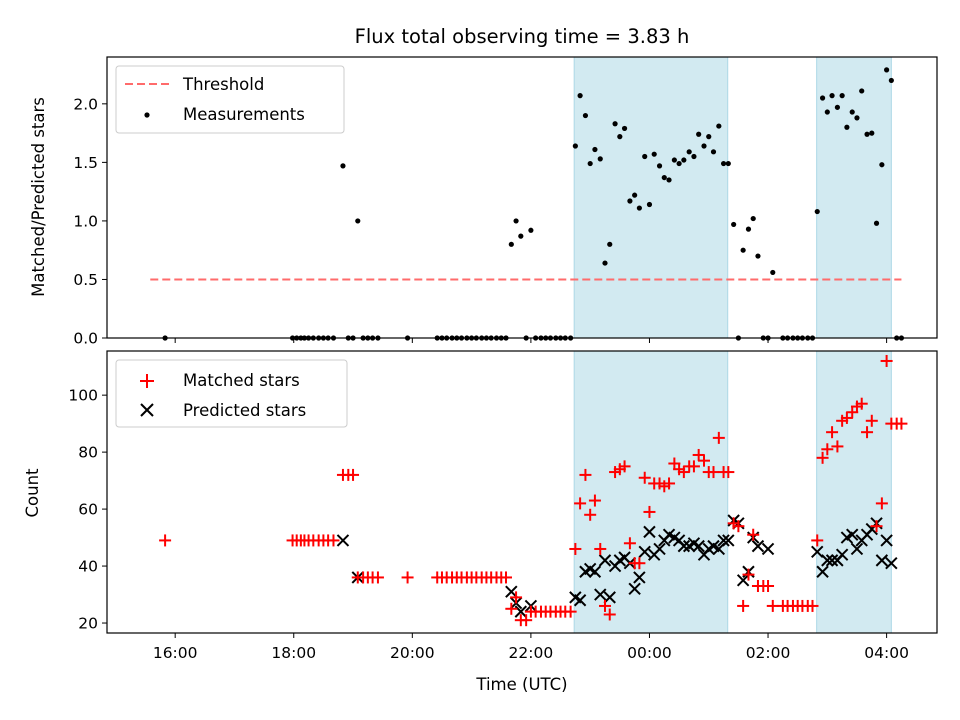 This screenshot has height=720, width=960. Describe the element at coordinates (85, 280) in the screenshot. I see `y-tick-label: 0.5` at that location.